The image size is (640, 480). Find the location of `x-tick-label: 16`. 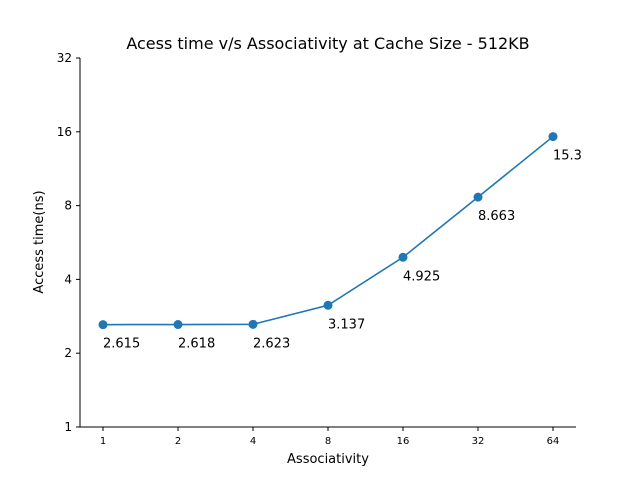

x-tick-label: 16 is located at coordinates (403, 441).